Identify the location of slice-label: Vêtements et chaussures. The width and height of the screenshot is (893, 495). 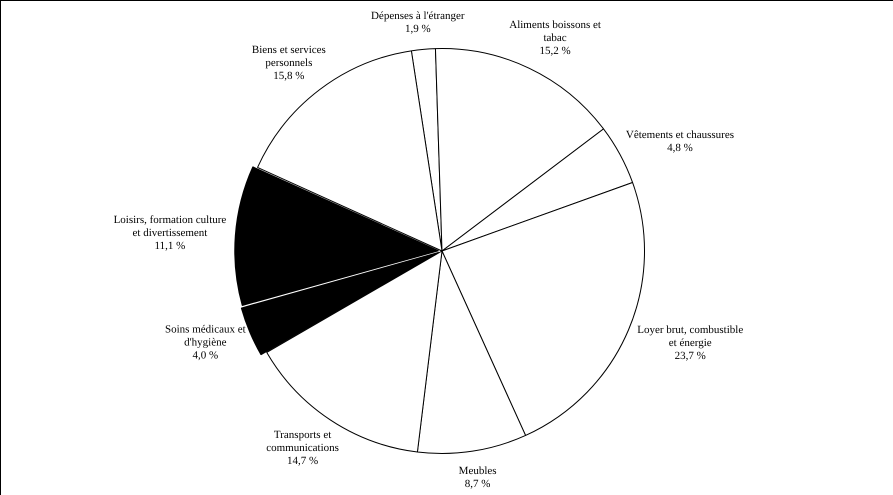
(680, 135).